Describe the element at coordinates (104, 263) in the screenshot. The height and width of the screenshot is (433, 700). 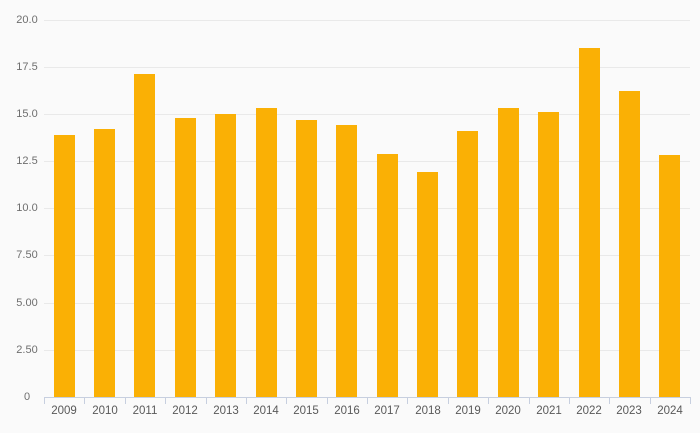
I see `bar-2010` at that location.